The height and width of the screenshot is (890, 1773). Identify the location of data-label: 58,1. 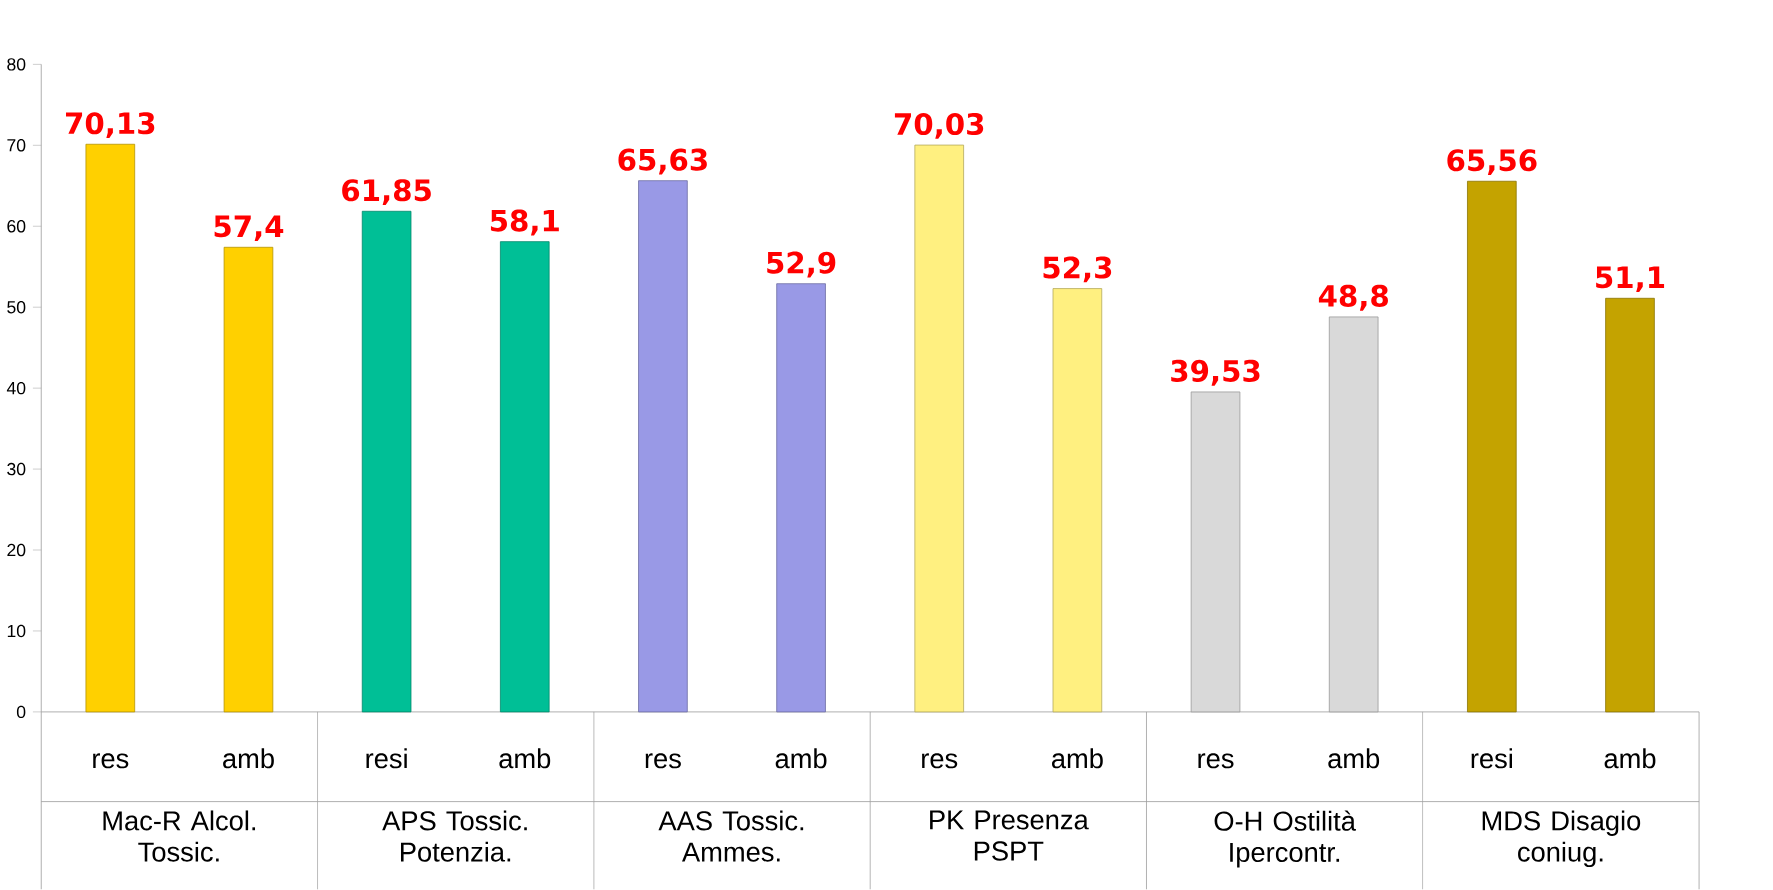
(524, 222).